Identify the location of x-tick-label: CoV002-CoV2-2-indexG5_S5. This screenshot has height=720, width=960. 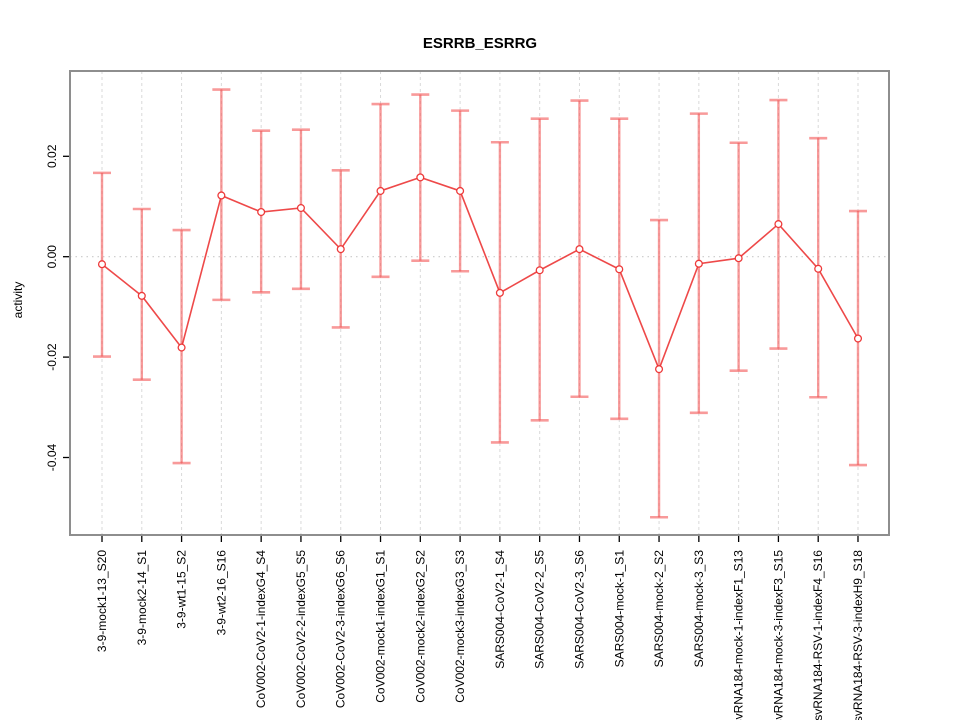
(301, 629).